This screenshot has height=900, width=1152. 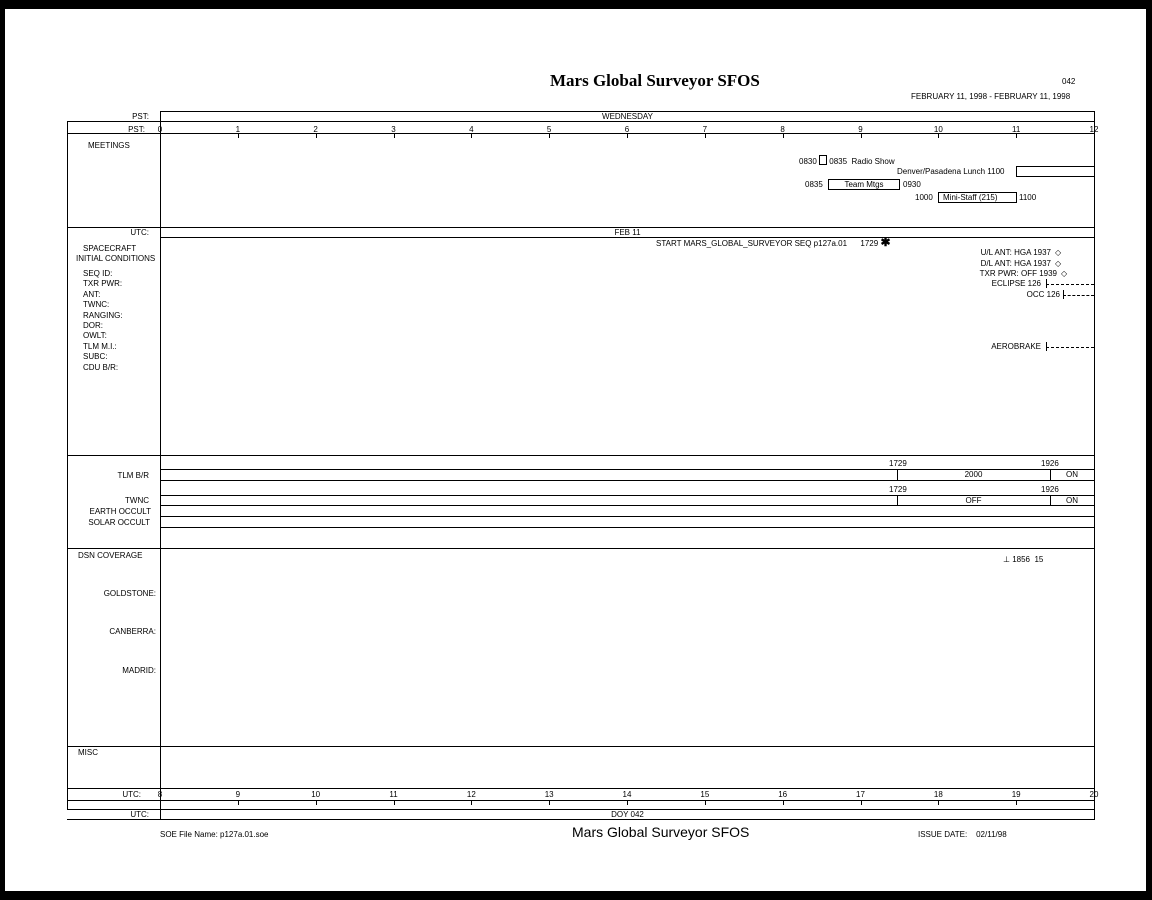 I want to click on spacecraft-field-label: ANT:, so click(x=92, y=294).